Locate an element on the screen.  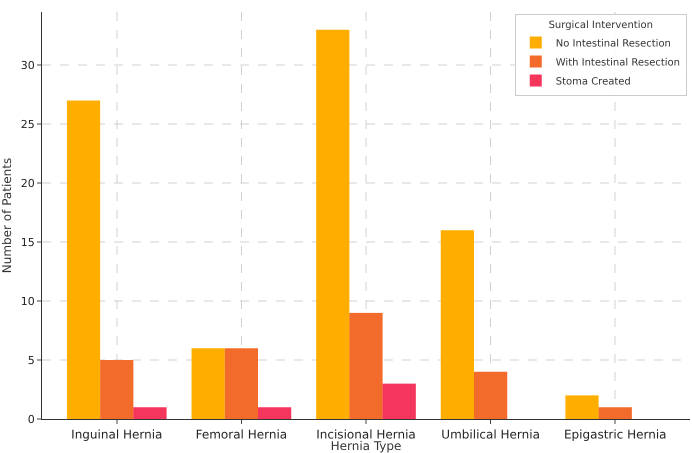
y-tick-label: 5 is located at coordinates (31, 360).